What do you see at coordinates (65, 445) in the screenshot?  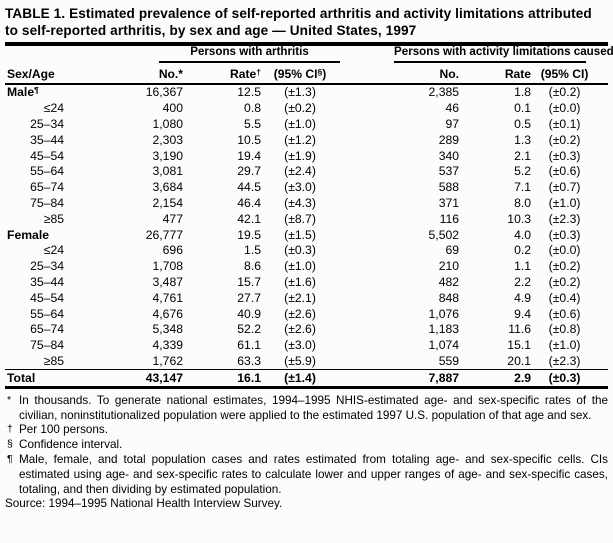 I see `footnote: § Confidence interval.` at bounding box center [65, 445].